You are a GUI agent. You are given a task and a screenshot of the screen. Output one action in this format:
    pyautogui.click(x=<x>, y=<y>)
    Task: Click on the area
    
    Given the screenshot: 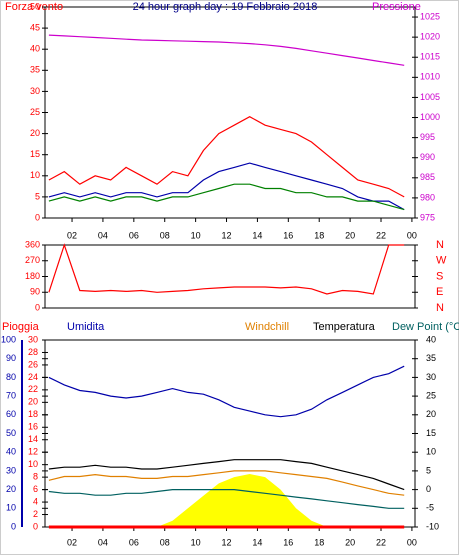 What is the action you would take?
    pyautogui.click(x=226, y=500)
    